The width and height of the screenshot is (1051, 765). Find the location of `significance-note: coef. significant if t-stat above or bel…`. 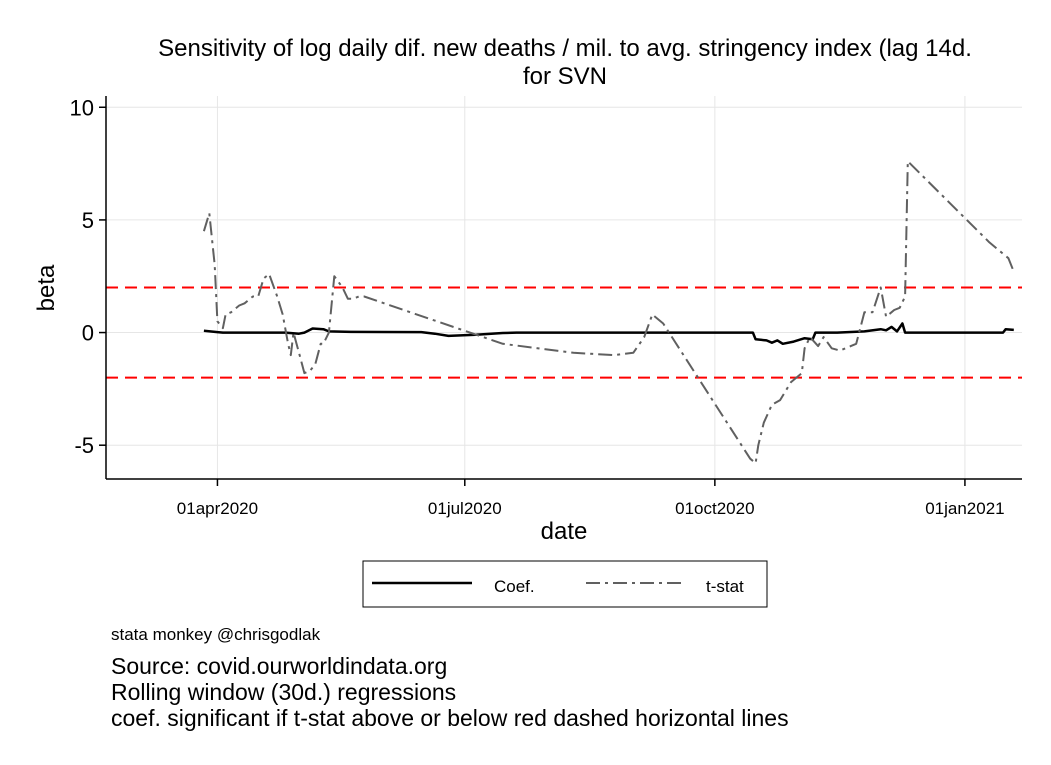

significance-note: coef. significant if t-stat above or bel… is located at coordinates (450, 718).